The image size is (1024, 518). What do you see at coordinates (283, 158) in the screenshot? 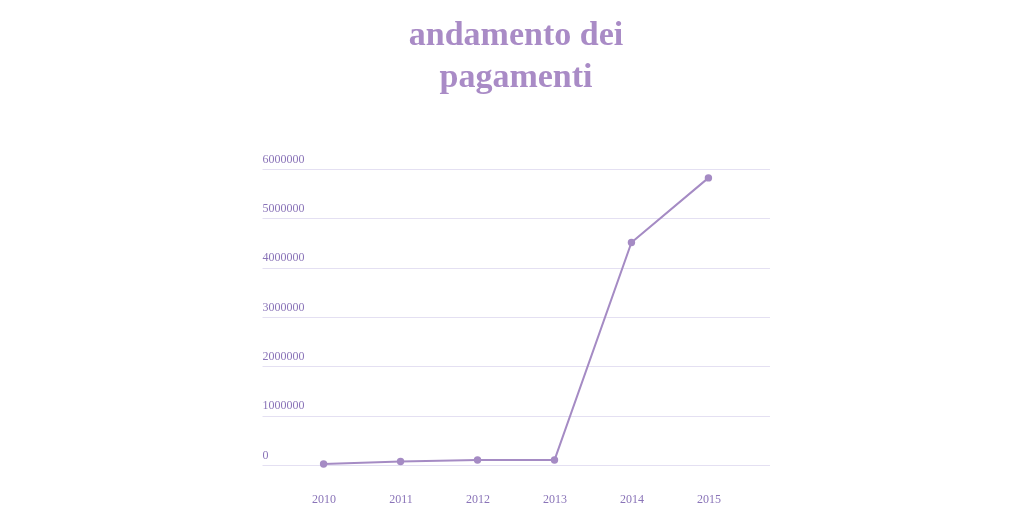
I see `y-tick-label: 6000000` at bounding box center [283, 158].